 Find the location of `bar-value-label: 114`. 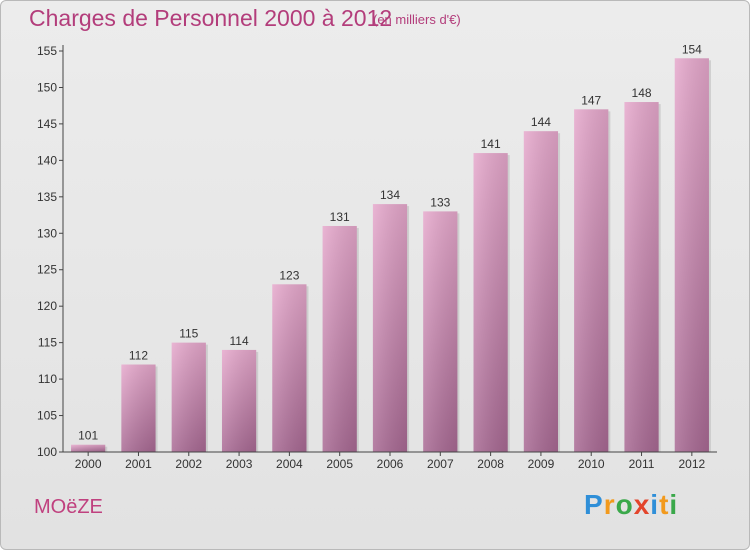

bar-value-label: 114 is located at coordinates (239, 341).